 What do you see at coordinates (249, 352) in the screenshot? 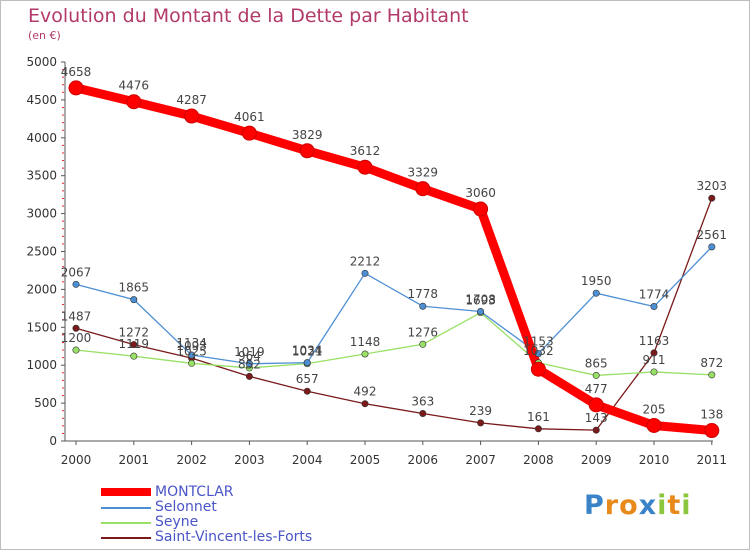
I see `data-label: 1019` at bounding box center [249, 352].